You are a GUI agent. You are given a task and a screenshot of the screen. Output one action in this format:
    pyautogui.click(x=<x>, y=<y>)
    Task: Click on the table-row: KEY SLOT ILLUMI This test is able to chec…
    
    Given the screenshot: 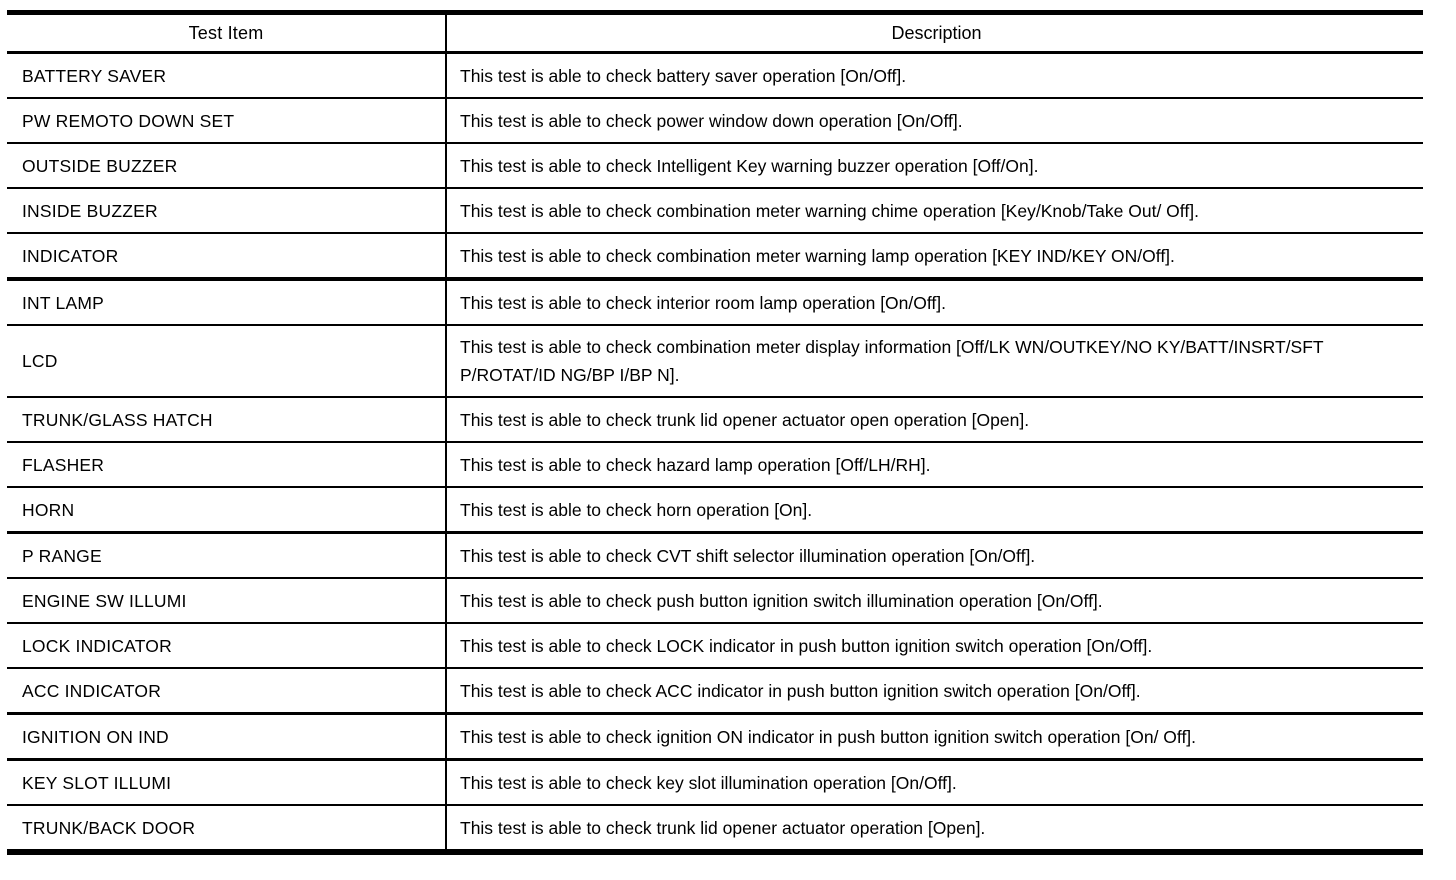 What is the action you would take?
    pyautogui.click(x=715, y=783)
    